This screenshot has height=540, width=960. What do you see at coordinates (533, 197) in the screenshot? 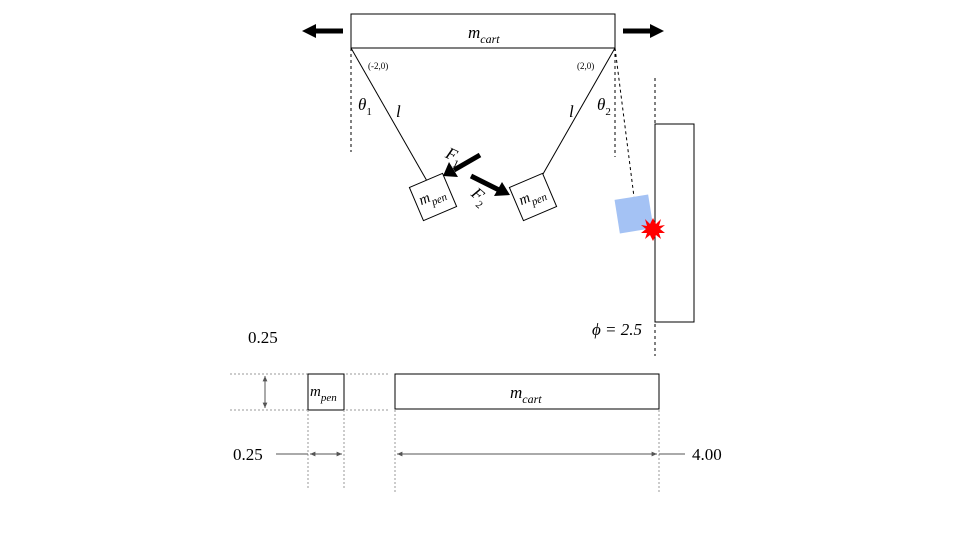
I see `right-pendulum-bob: mpen` at bounding box center [533, 197].